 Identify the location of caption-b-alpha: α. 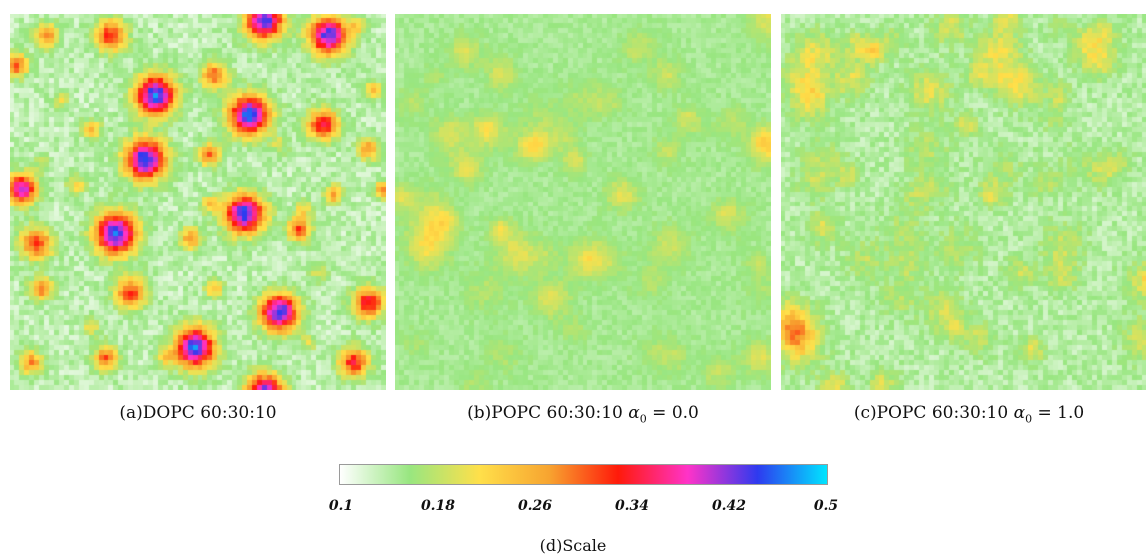
(634, 413).